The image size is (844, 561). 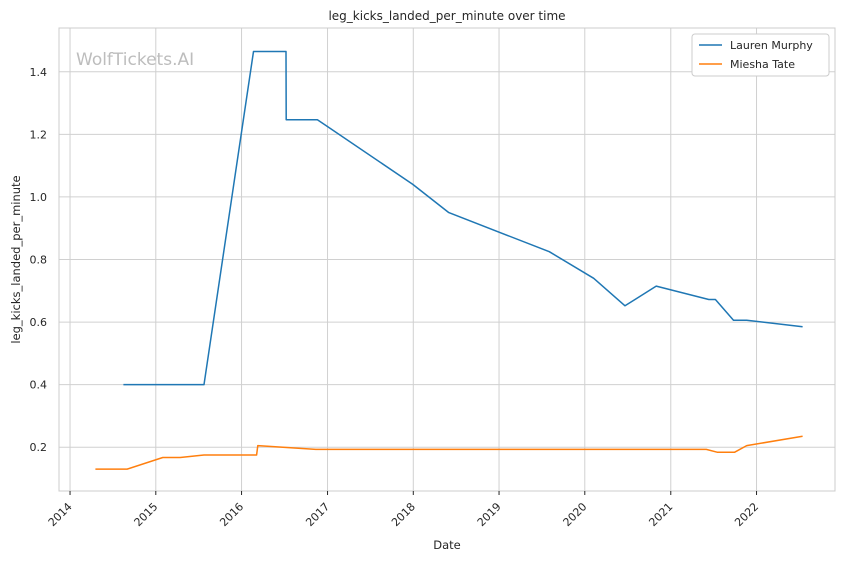 I want to click on legend: Lauren Murphy Miesha Tate, so click(x=760, y=55).